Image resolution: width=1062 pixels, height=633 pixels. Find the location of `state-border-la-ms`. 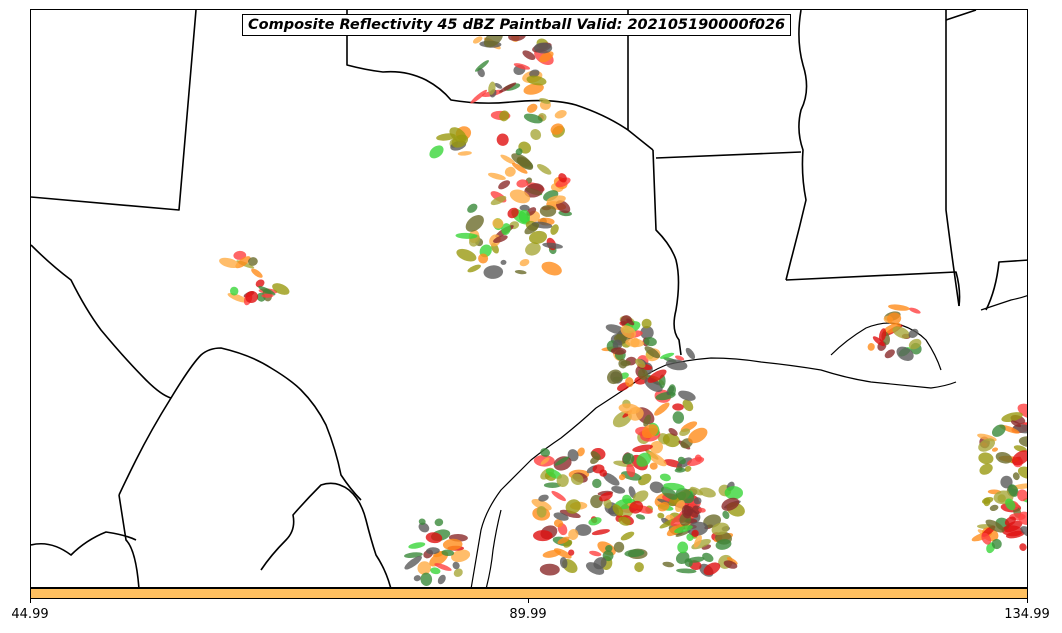

state-border-la-ms is located at coordinates (873, 289).